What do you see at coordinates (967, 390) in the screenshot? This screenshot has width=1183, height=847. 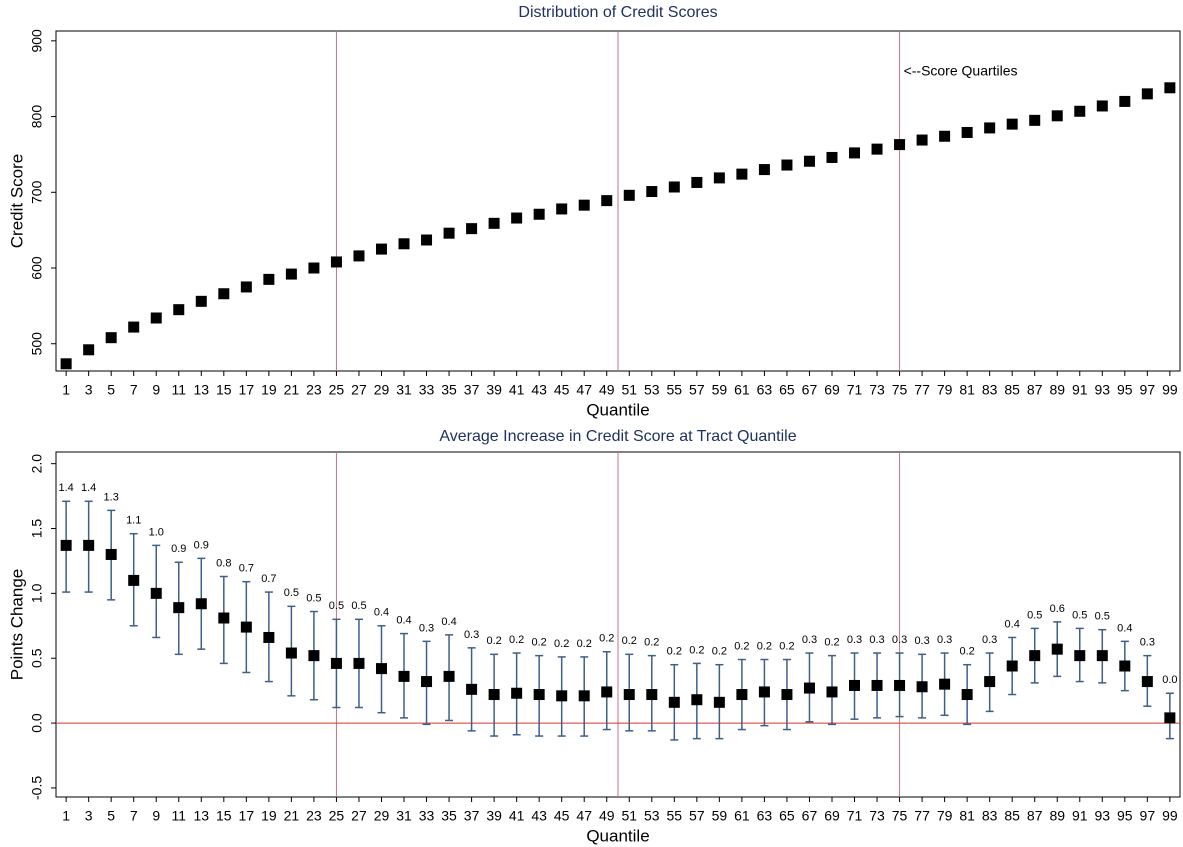 I see `x-tick-label: 81` at bounding box center [967, 390].